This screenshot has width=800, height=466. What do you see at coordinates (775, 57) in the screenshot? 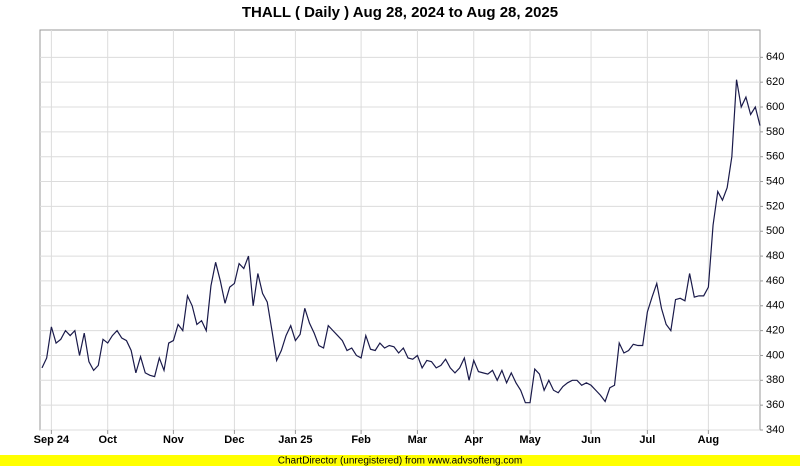
I see `y-tick-label: 640` at bounding box center [775, 57].